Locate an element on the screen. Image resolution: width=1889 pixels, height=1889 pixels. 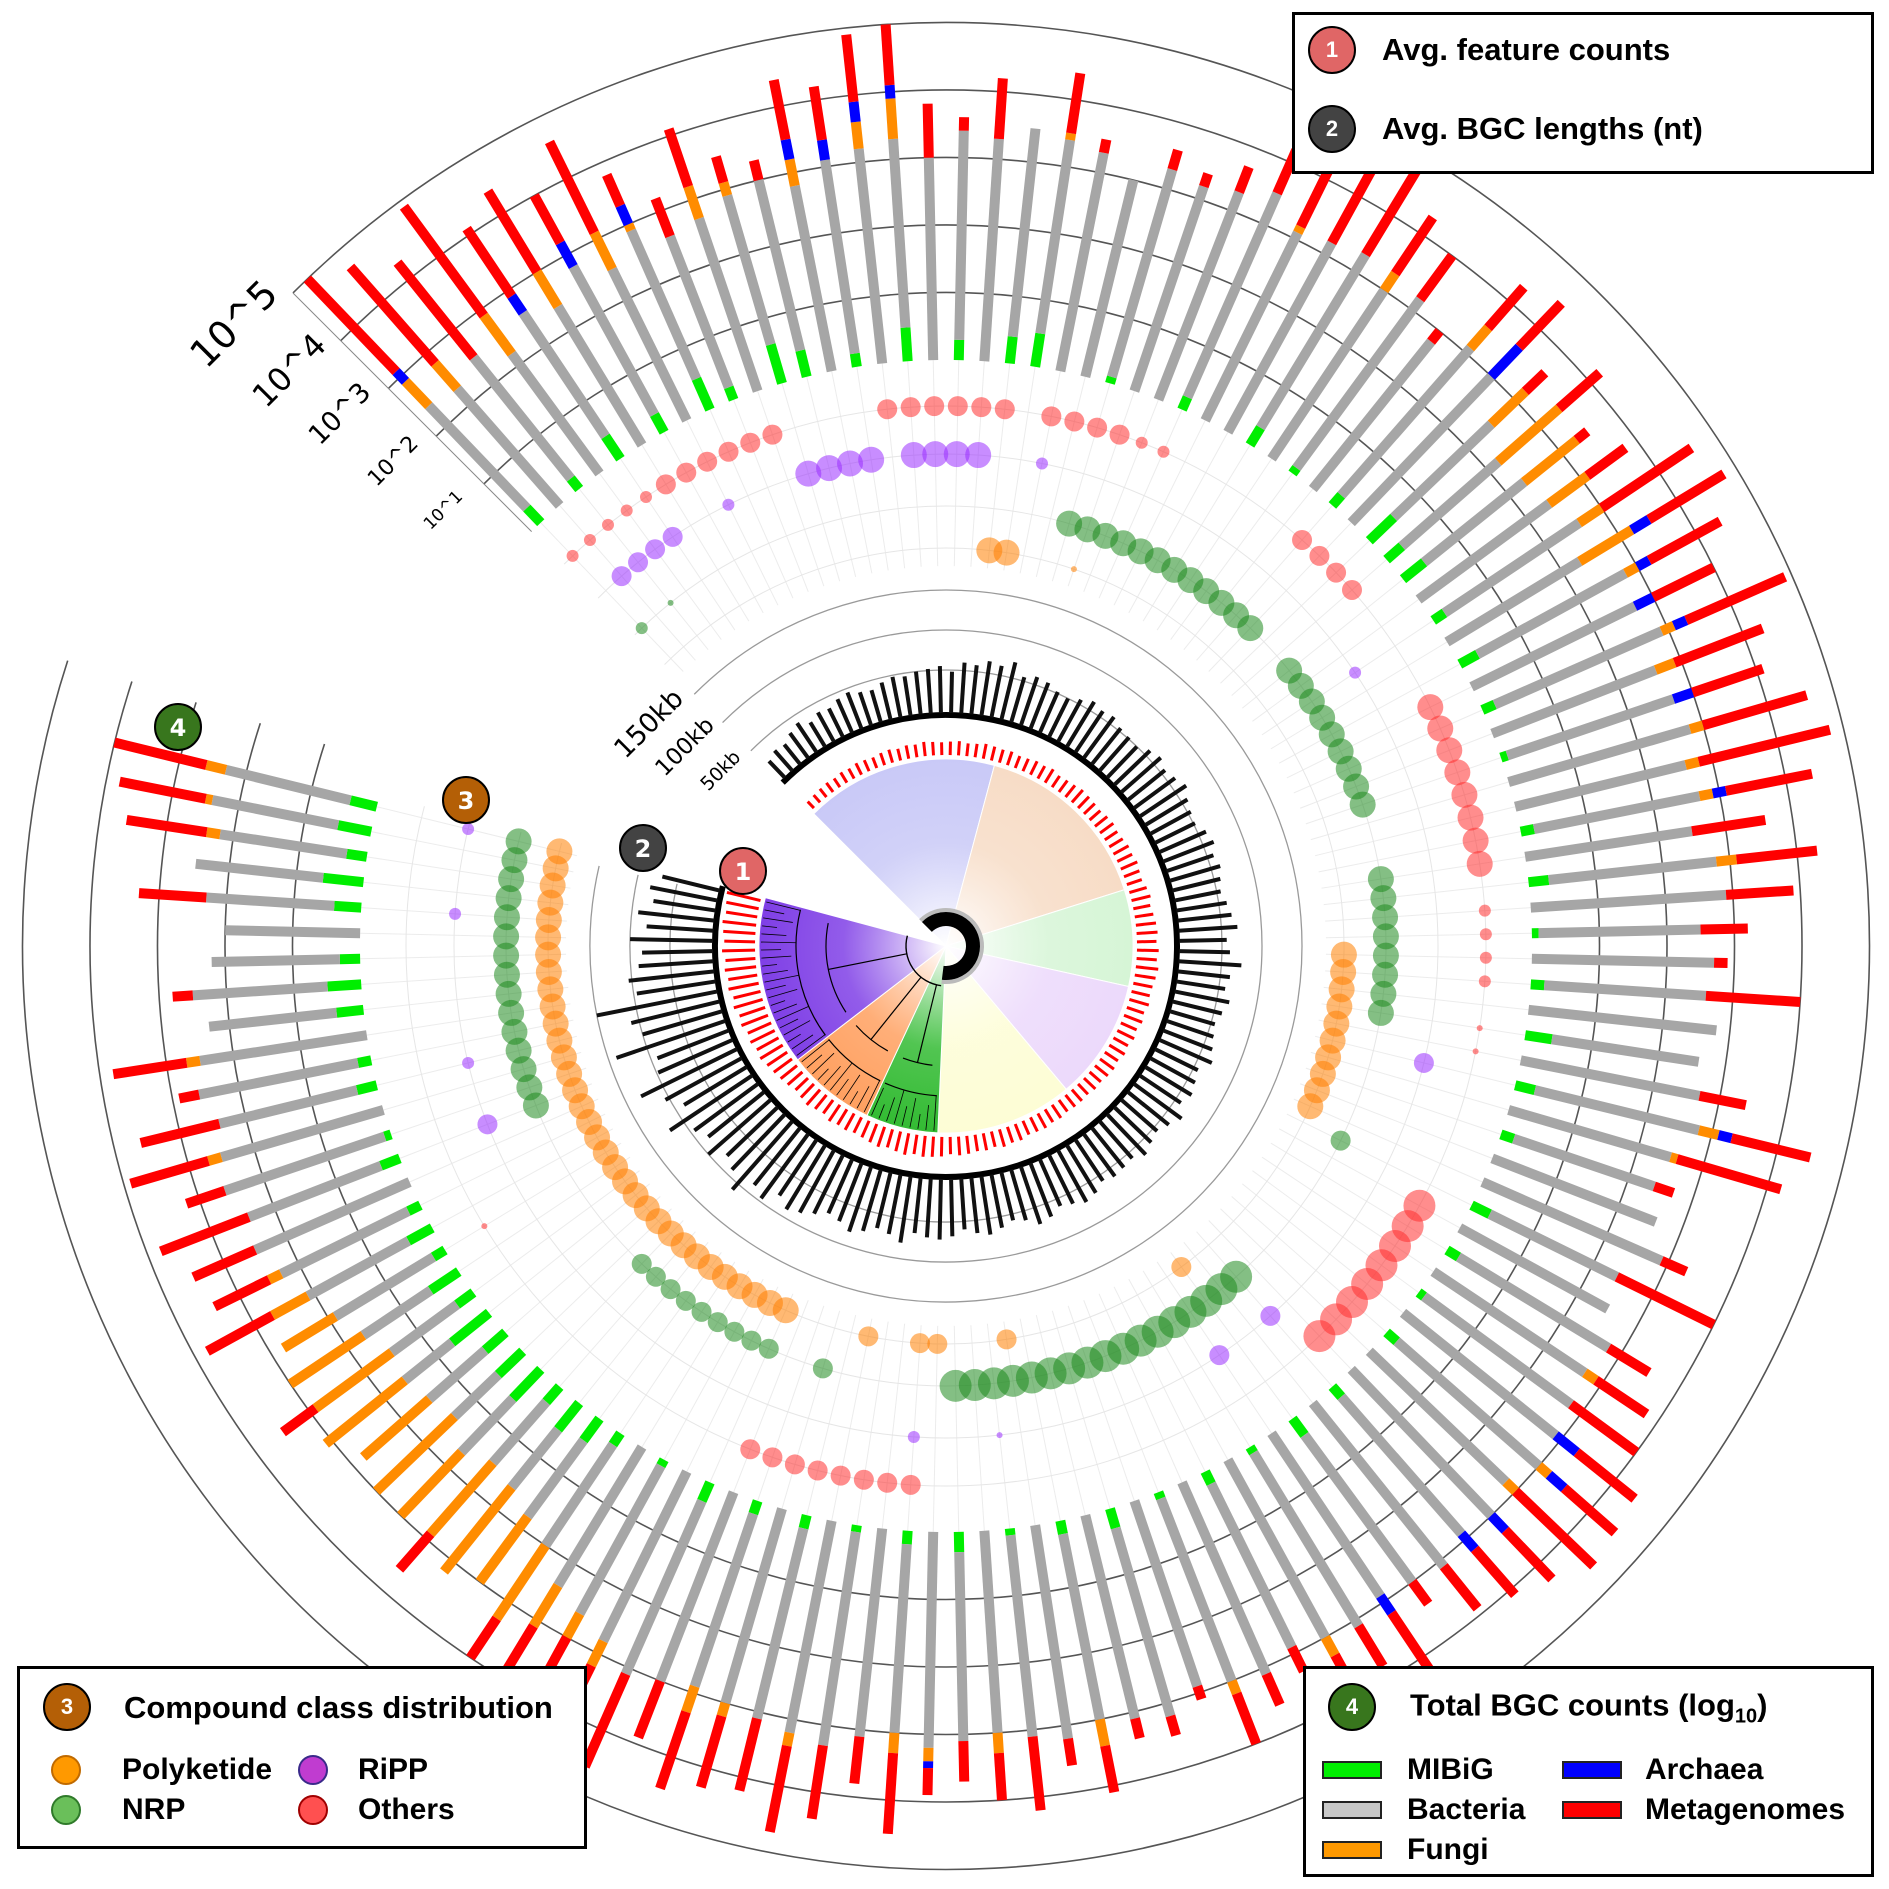
tree-branch is located at coordinates (896, 1008).